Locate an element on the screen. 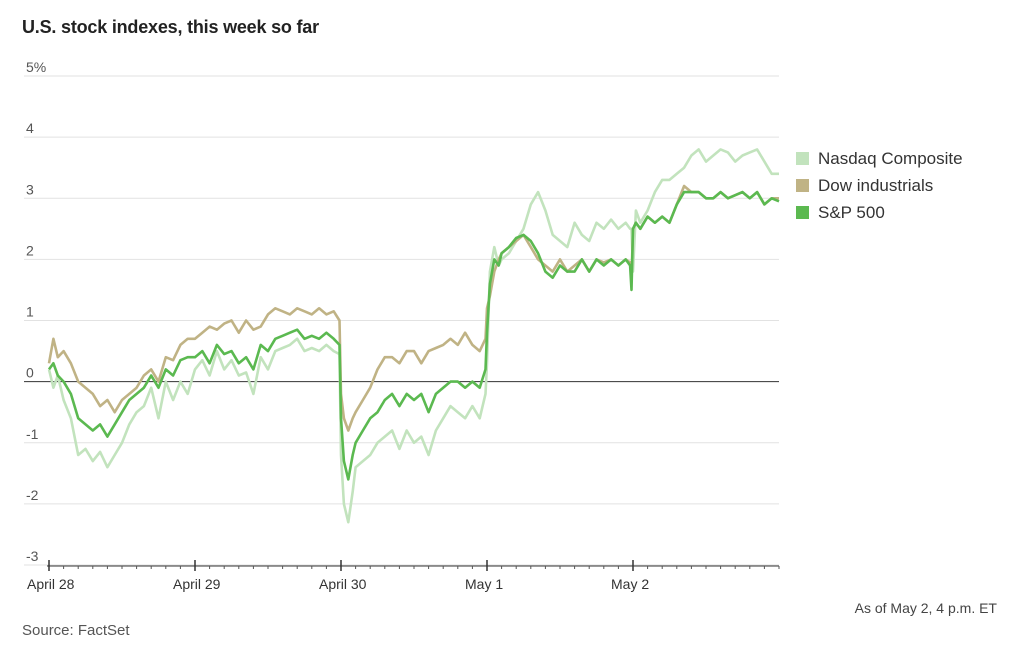  legend-label: Nasdaq Composite is located at coordinates (890, 158).